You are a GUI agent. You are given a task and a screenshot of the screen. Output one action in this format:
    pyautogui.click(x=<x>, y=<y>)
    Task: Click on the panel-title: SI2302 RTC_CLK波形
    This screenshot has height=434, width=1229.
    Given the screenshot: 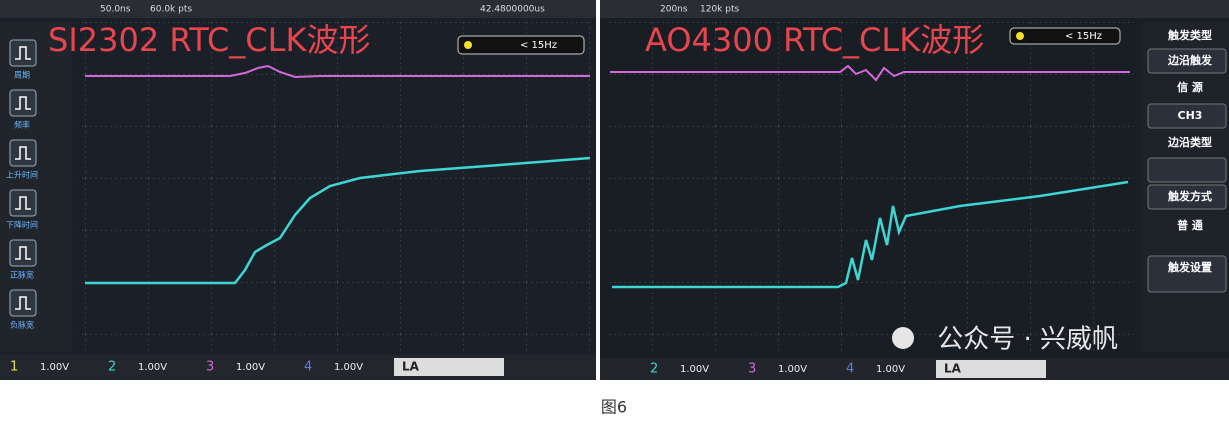 What is the action you would take?
    pyautogui.click(x=209, y=40)
    